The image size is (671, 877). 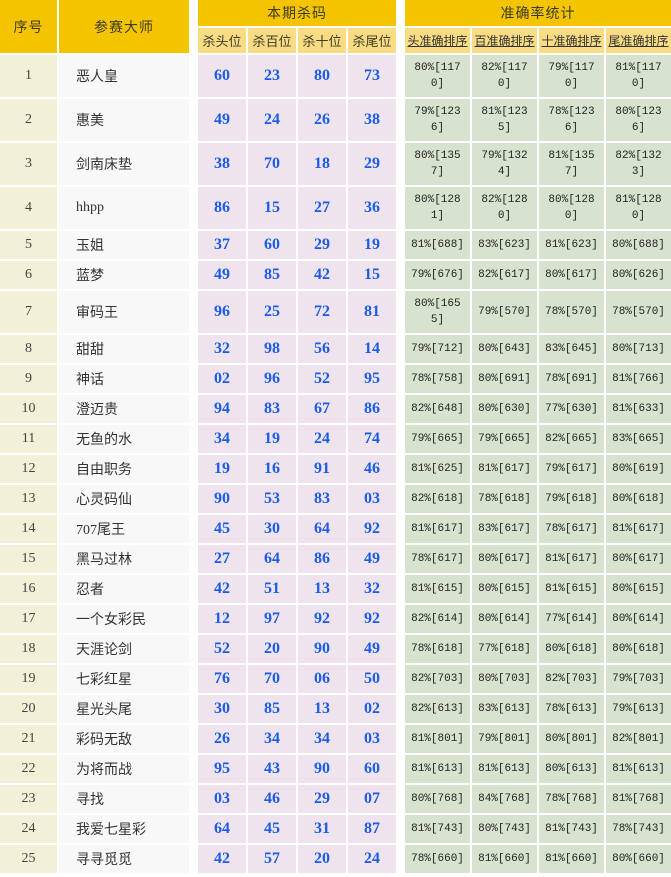 I want to click on kill-tens-cell: 26, so click(x=322, y=120).